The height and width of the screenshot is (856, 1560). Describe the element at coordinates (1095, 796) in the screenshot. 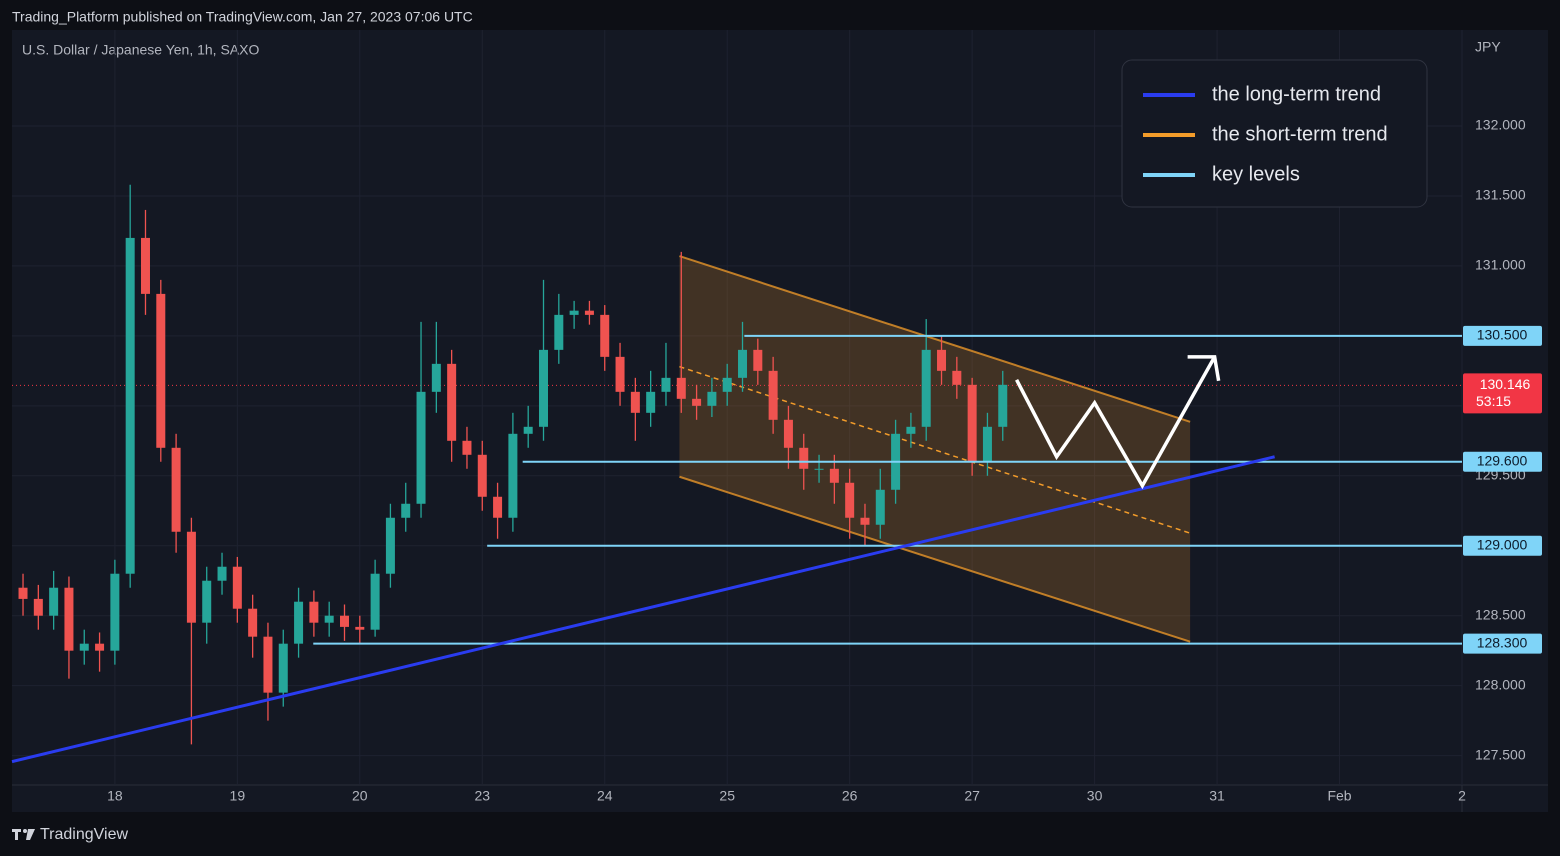

I see `x-tick-label: 30` at that location.